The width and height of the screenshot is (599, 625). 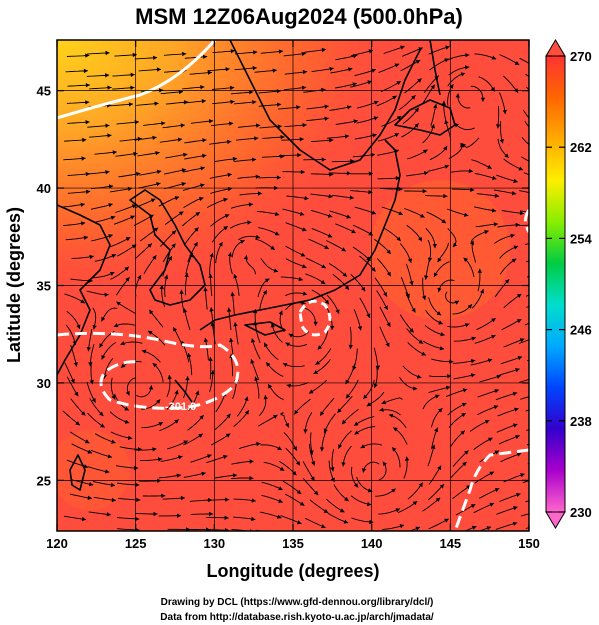 I want to click on coast-shikoku, so click(x=265, y=328).